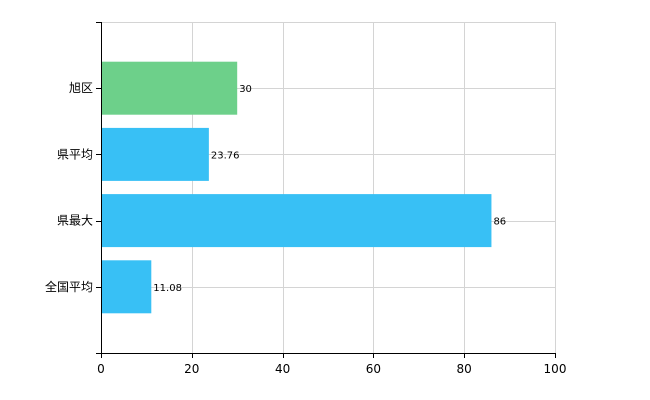  I want to click on x-tick-label: 100, so click(555, 369).